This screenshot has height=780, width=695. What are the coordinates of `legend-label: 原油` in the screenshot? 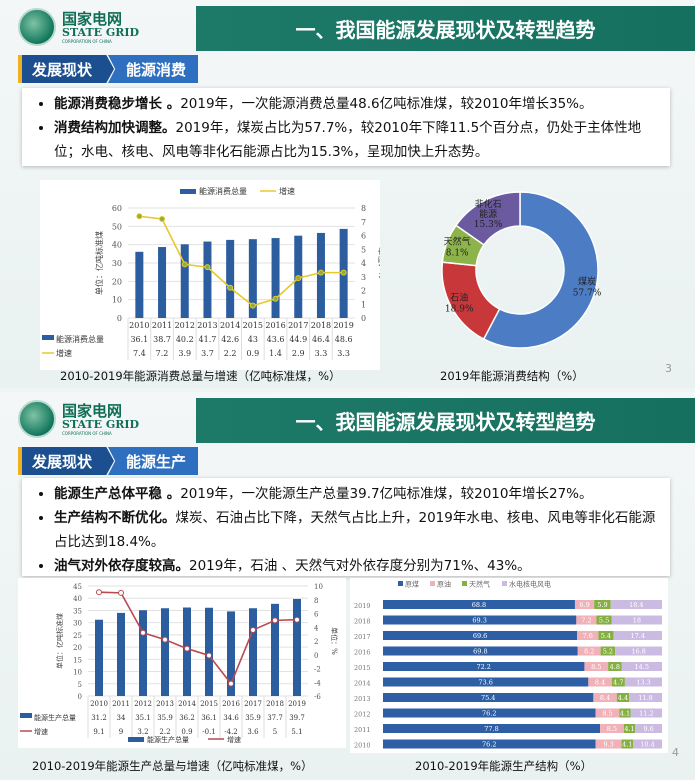 It's located at (444, 584).